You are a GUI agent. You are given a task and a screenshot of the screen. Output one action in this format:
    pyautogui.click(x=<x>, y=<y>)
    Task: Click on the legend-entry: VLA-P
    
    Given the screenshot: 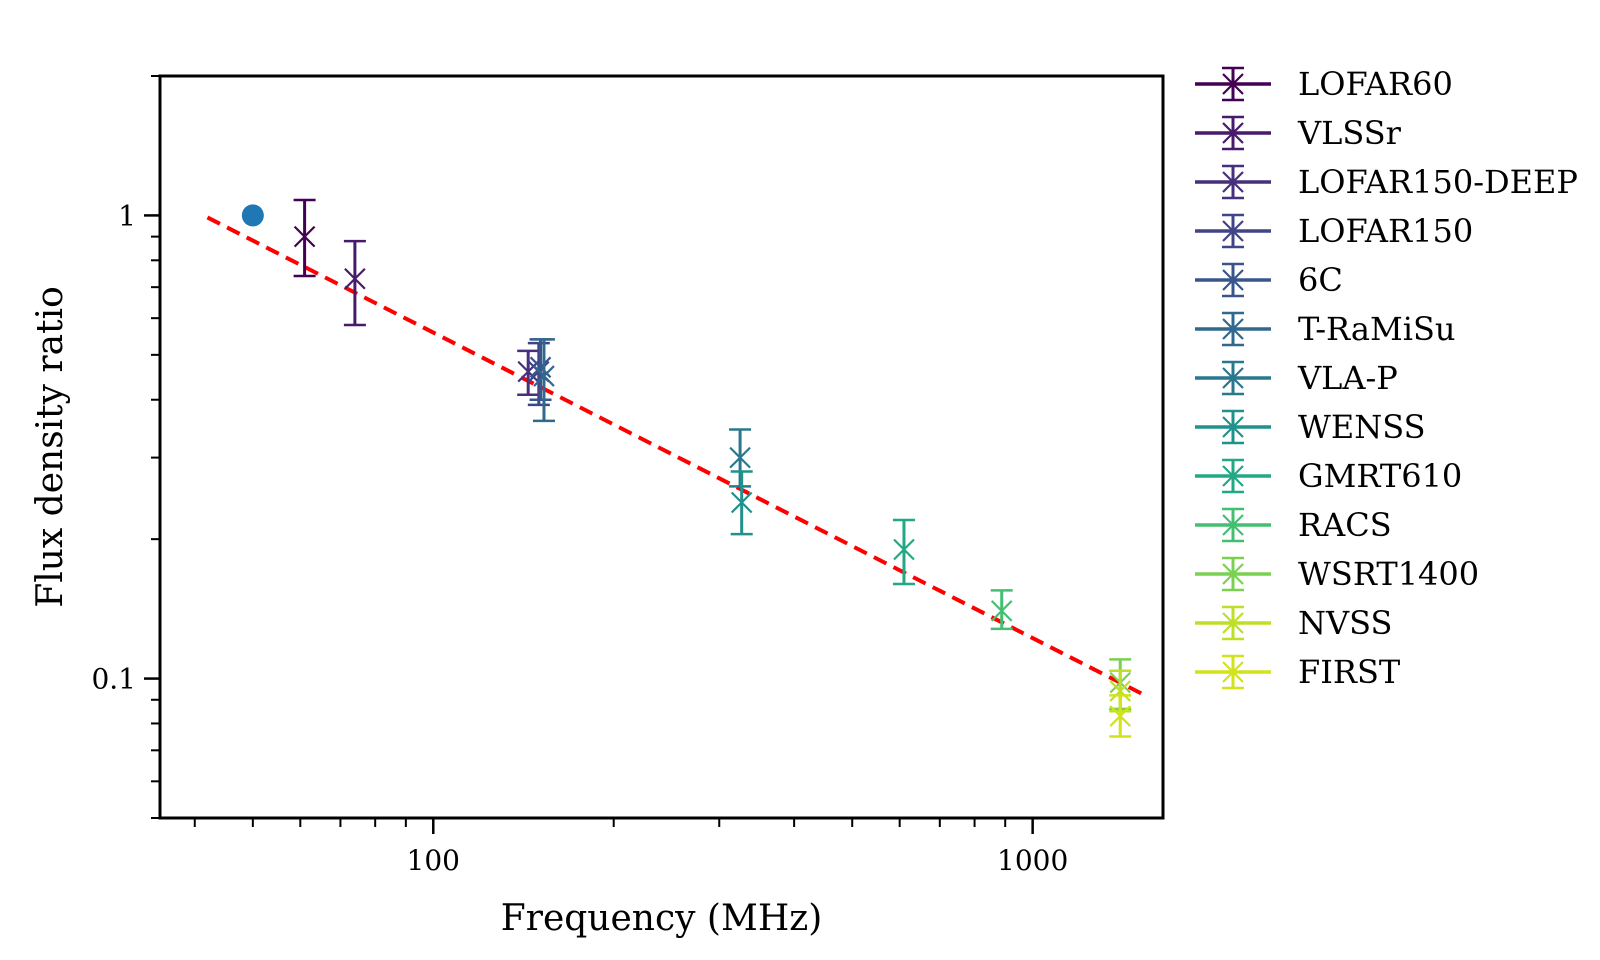 What is the action you would take?
    pyautogui.click(x=1296, y=378)
    